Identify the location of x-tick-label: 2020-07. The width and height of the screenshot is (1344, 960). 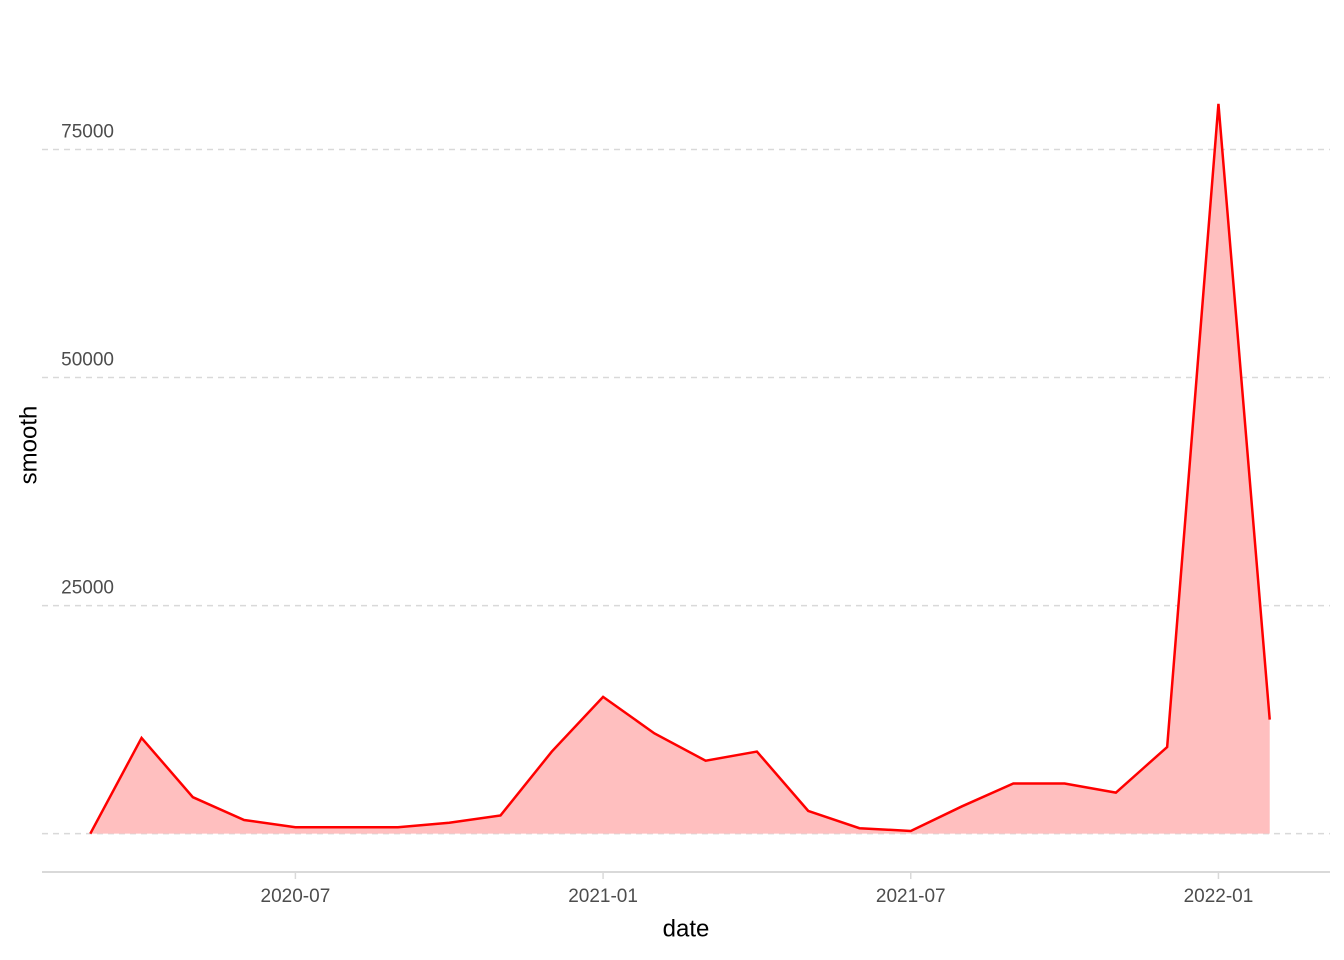
(296, 896).